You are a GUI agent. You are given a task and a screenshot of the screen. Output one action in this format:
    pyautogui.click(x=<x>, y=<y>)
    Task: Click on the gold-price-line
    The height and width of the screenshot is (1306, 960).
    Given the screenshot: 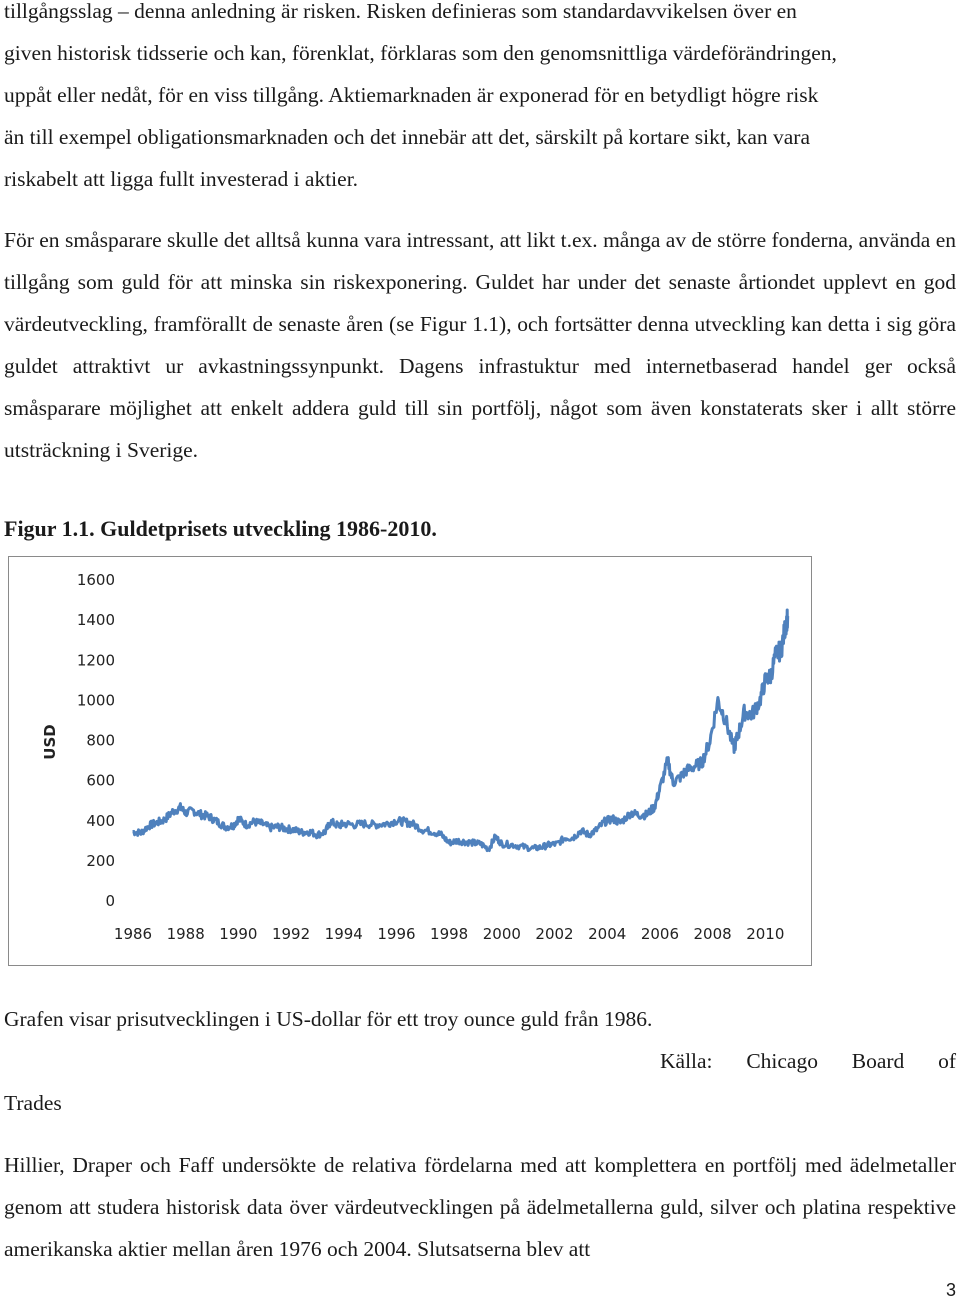 What is the action you would take?
    pyautogui.click(x=461, y=730)
    